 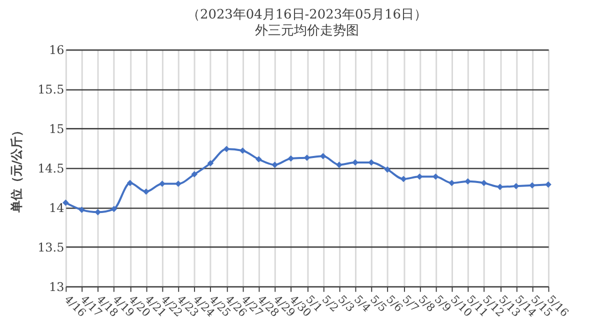 I want to click on y-axis-title: 单位（元/公斤）, so click(x=17, y=169).